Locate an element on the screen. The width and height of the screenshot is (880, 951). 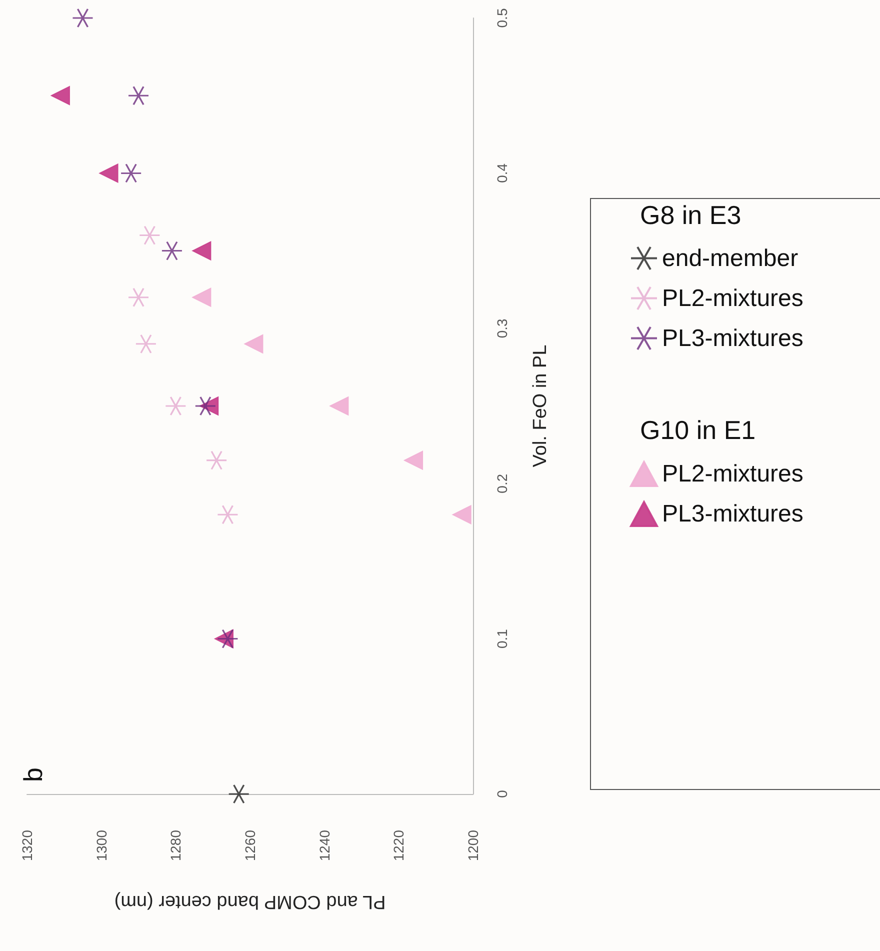
text: G8 in E3 is located at coordinates (691, 215).